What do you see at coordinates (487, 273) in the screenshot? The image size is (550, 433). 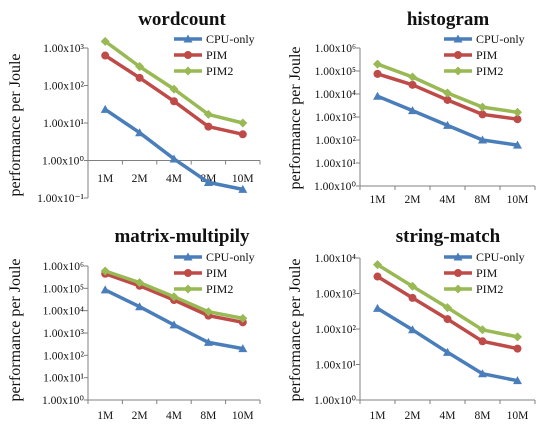 I see `legend-label: PIM` at bounding box center [487, 273].